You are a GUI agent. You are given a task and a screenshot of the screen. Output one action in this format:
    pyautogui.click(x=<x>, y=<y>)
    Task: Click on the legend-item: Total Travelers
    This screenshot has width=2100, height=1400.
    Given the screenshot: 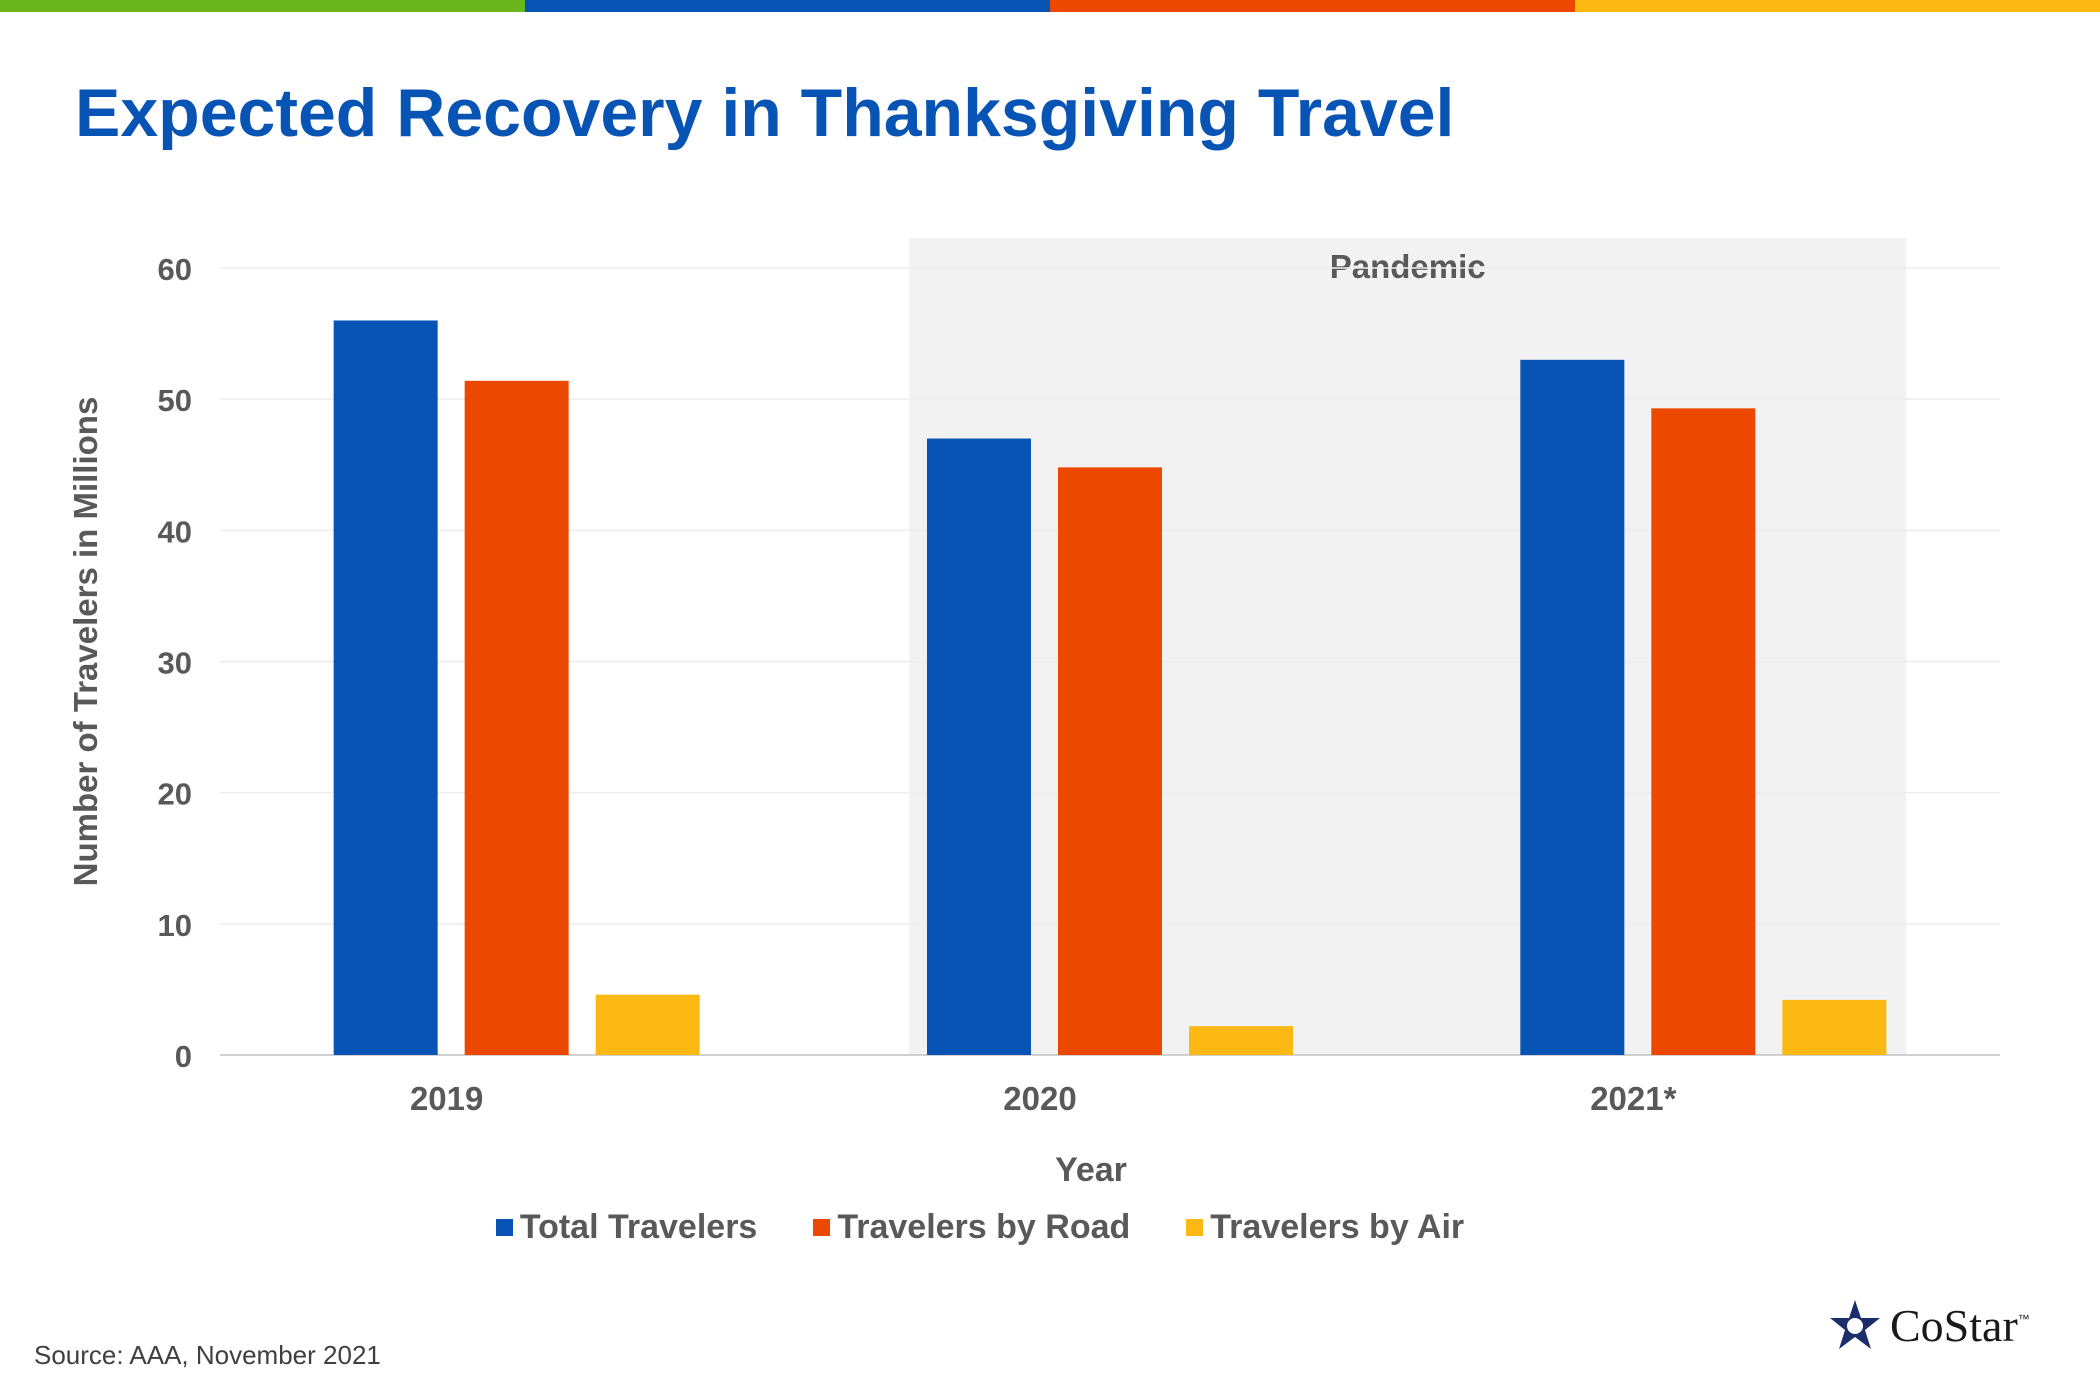 What is the action you would take?
    pyautogui.click(x=626, y=1227)
    